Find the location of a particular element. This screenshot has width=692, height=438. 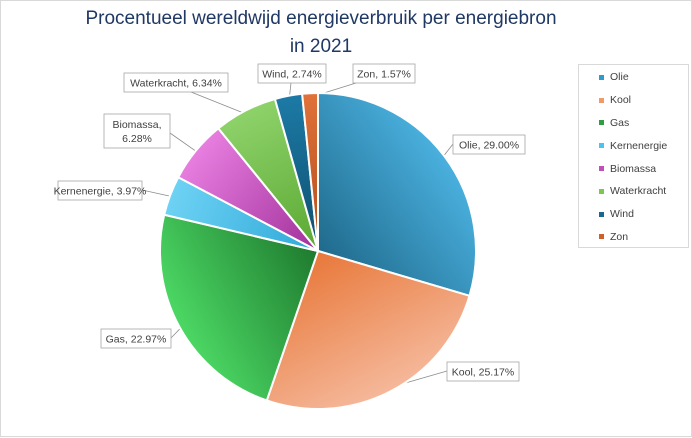

legend-item-kool: Kool is located at coordinates (633, 100).